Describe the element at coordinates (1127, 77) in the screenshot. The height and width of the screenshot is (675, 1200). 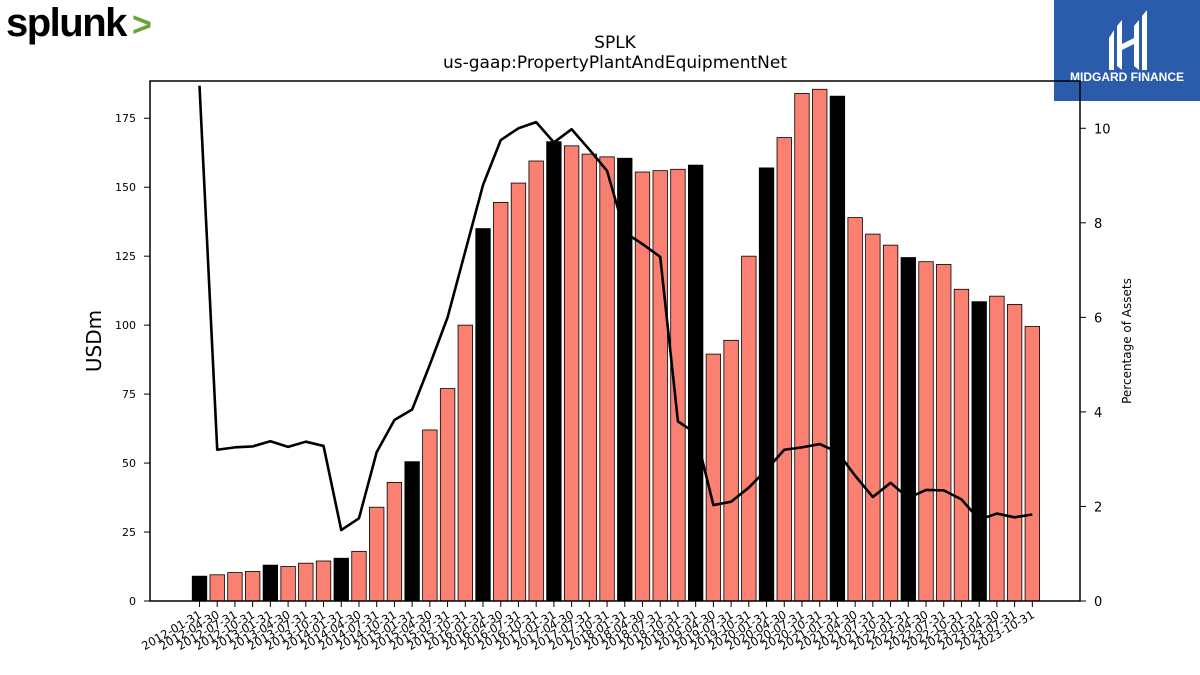
I see `midgard-finance-logo-text: MIDGARD FINANCE` at that location.